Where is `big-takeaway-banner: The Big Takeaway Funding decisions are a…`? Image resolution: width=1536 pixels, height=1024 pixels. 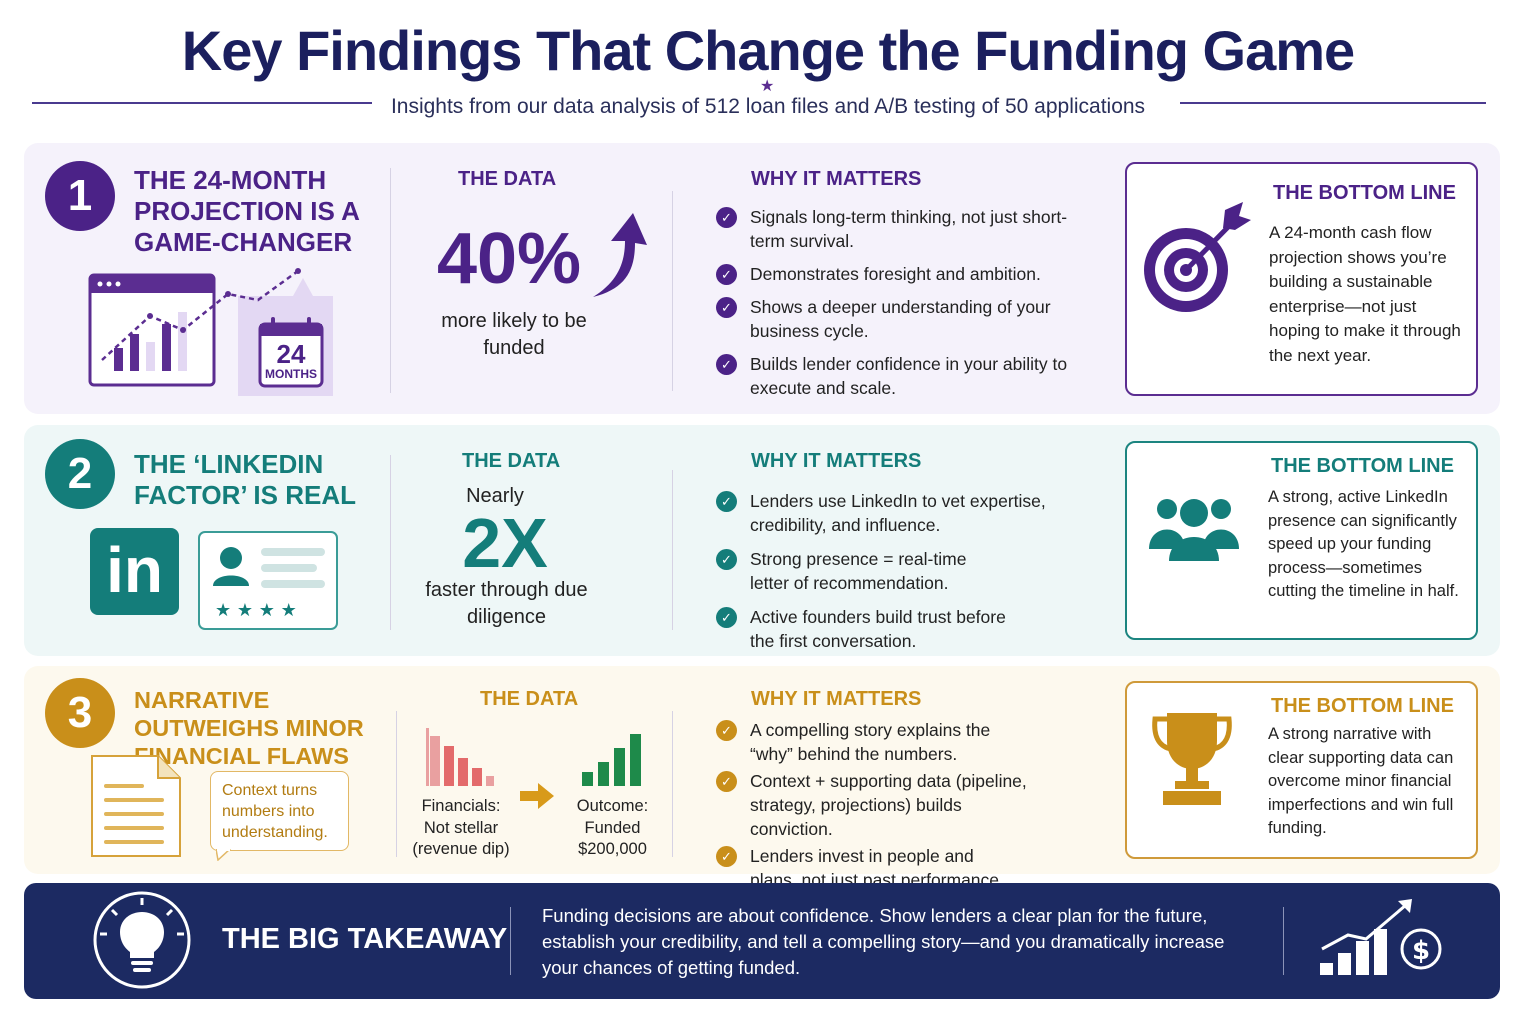 big-takeaway-banner: The Big Takeaway Funding decisions are a… is located at coordinates (762, 941).